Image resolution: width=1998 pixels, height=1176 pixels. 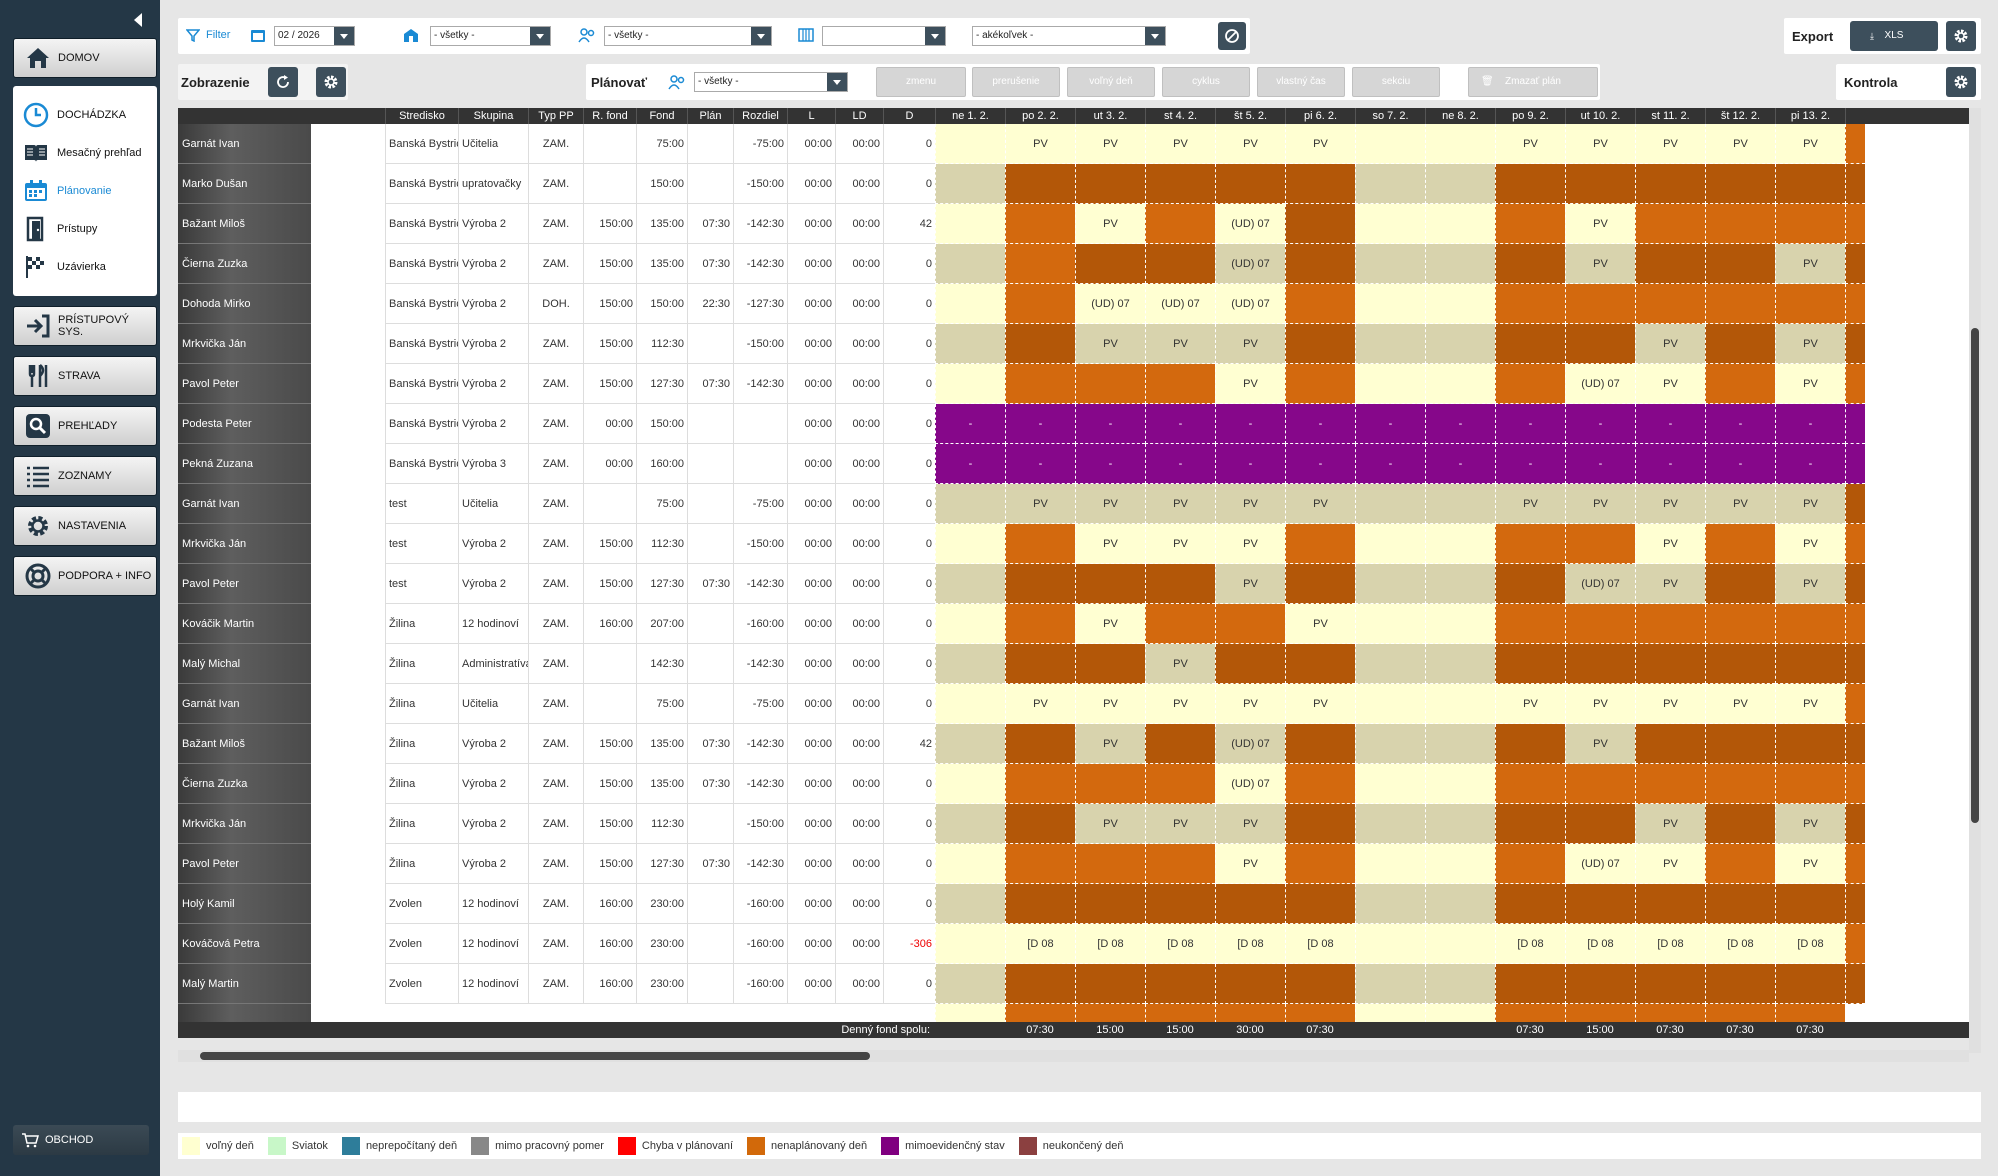 What do you see at coordinates (244, 504) in the screenshot?
I see `employee-name: Garnát Ivan` at bounding box center [244, 504].